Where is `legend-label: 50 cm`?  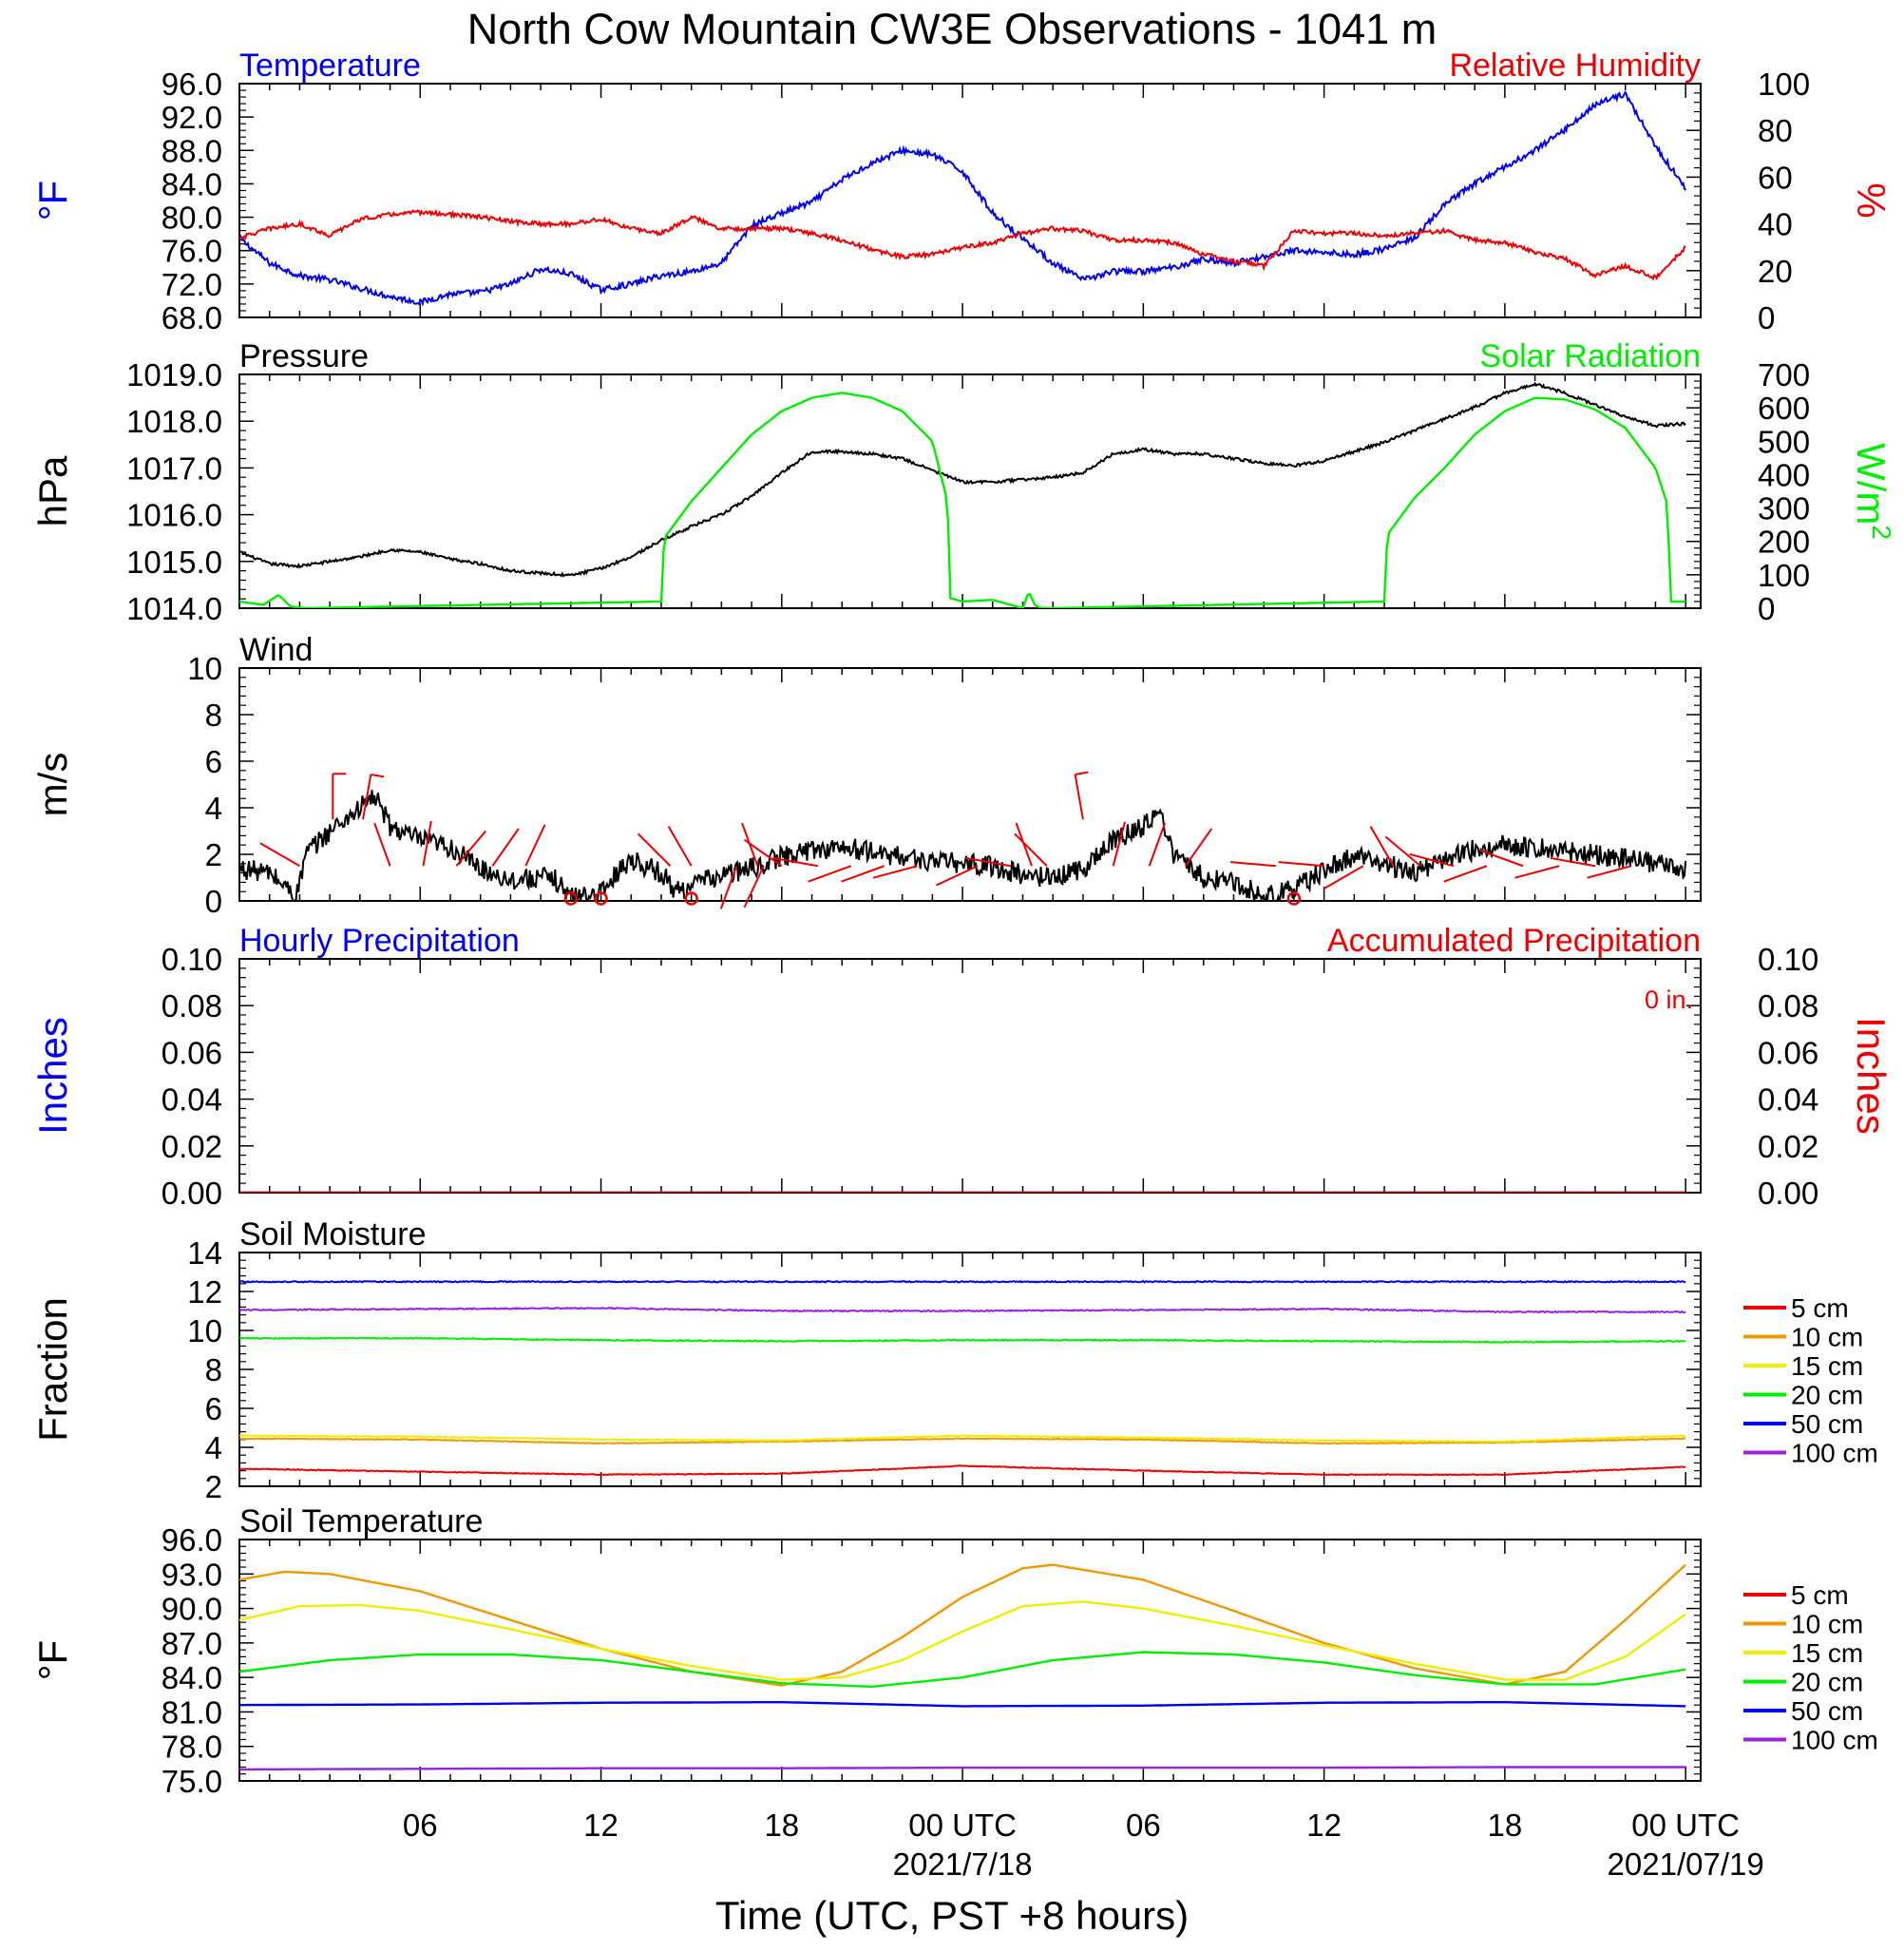 legend-label: 50 cm is located at coordinates (1827, 1711).